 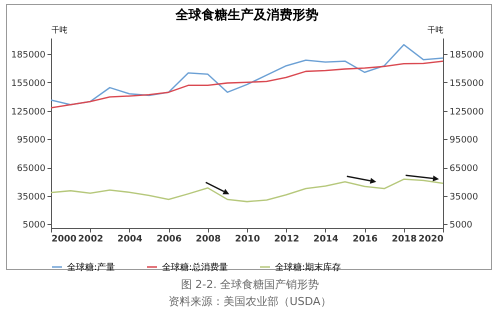 What do you see at coordinates (169, 239) in the screenshot?
I see `x-tick-label: 2006` at bounding box center [169, 239].